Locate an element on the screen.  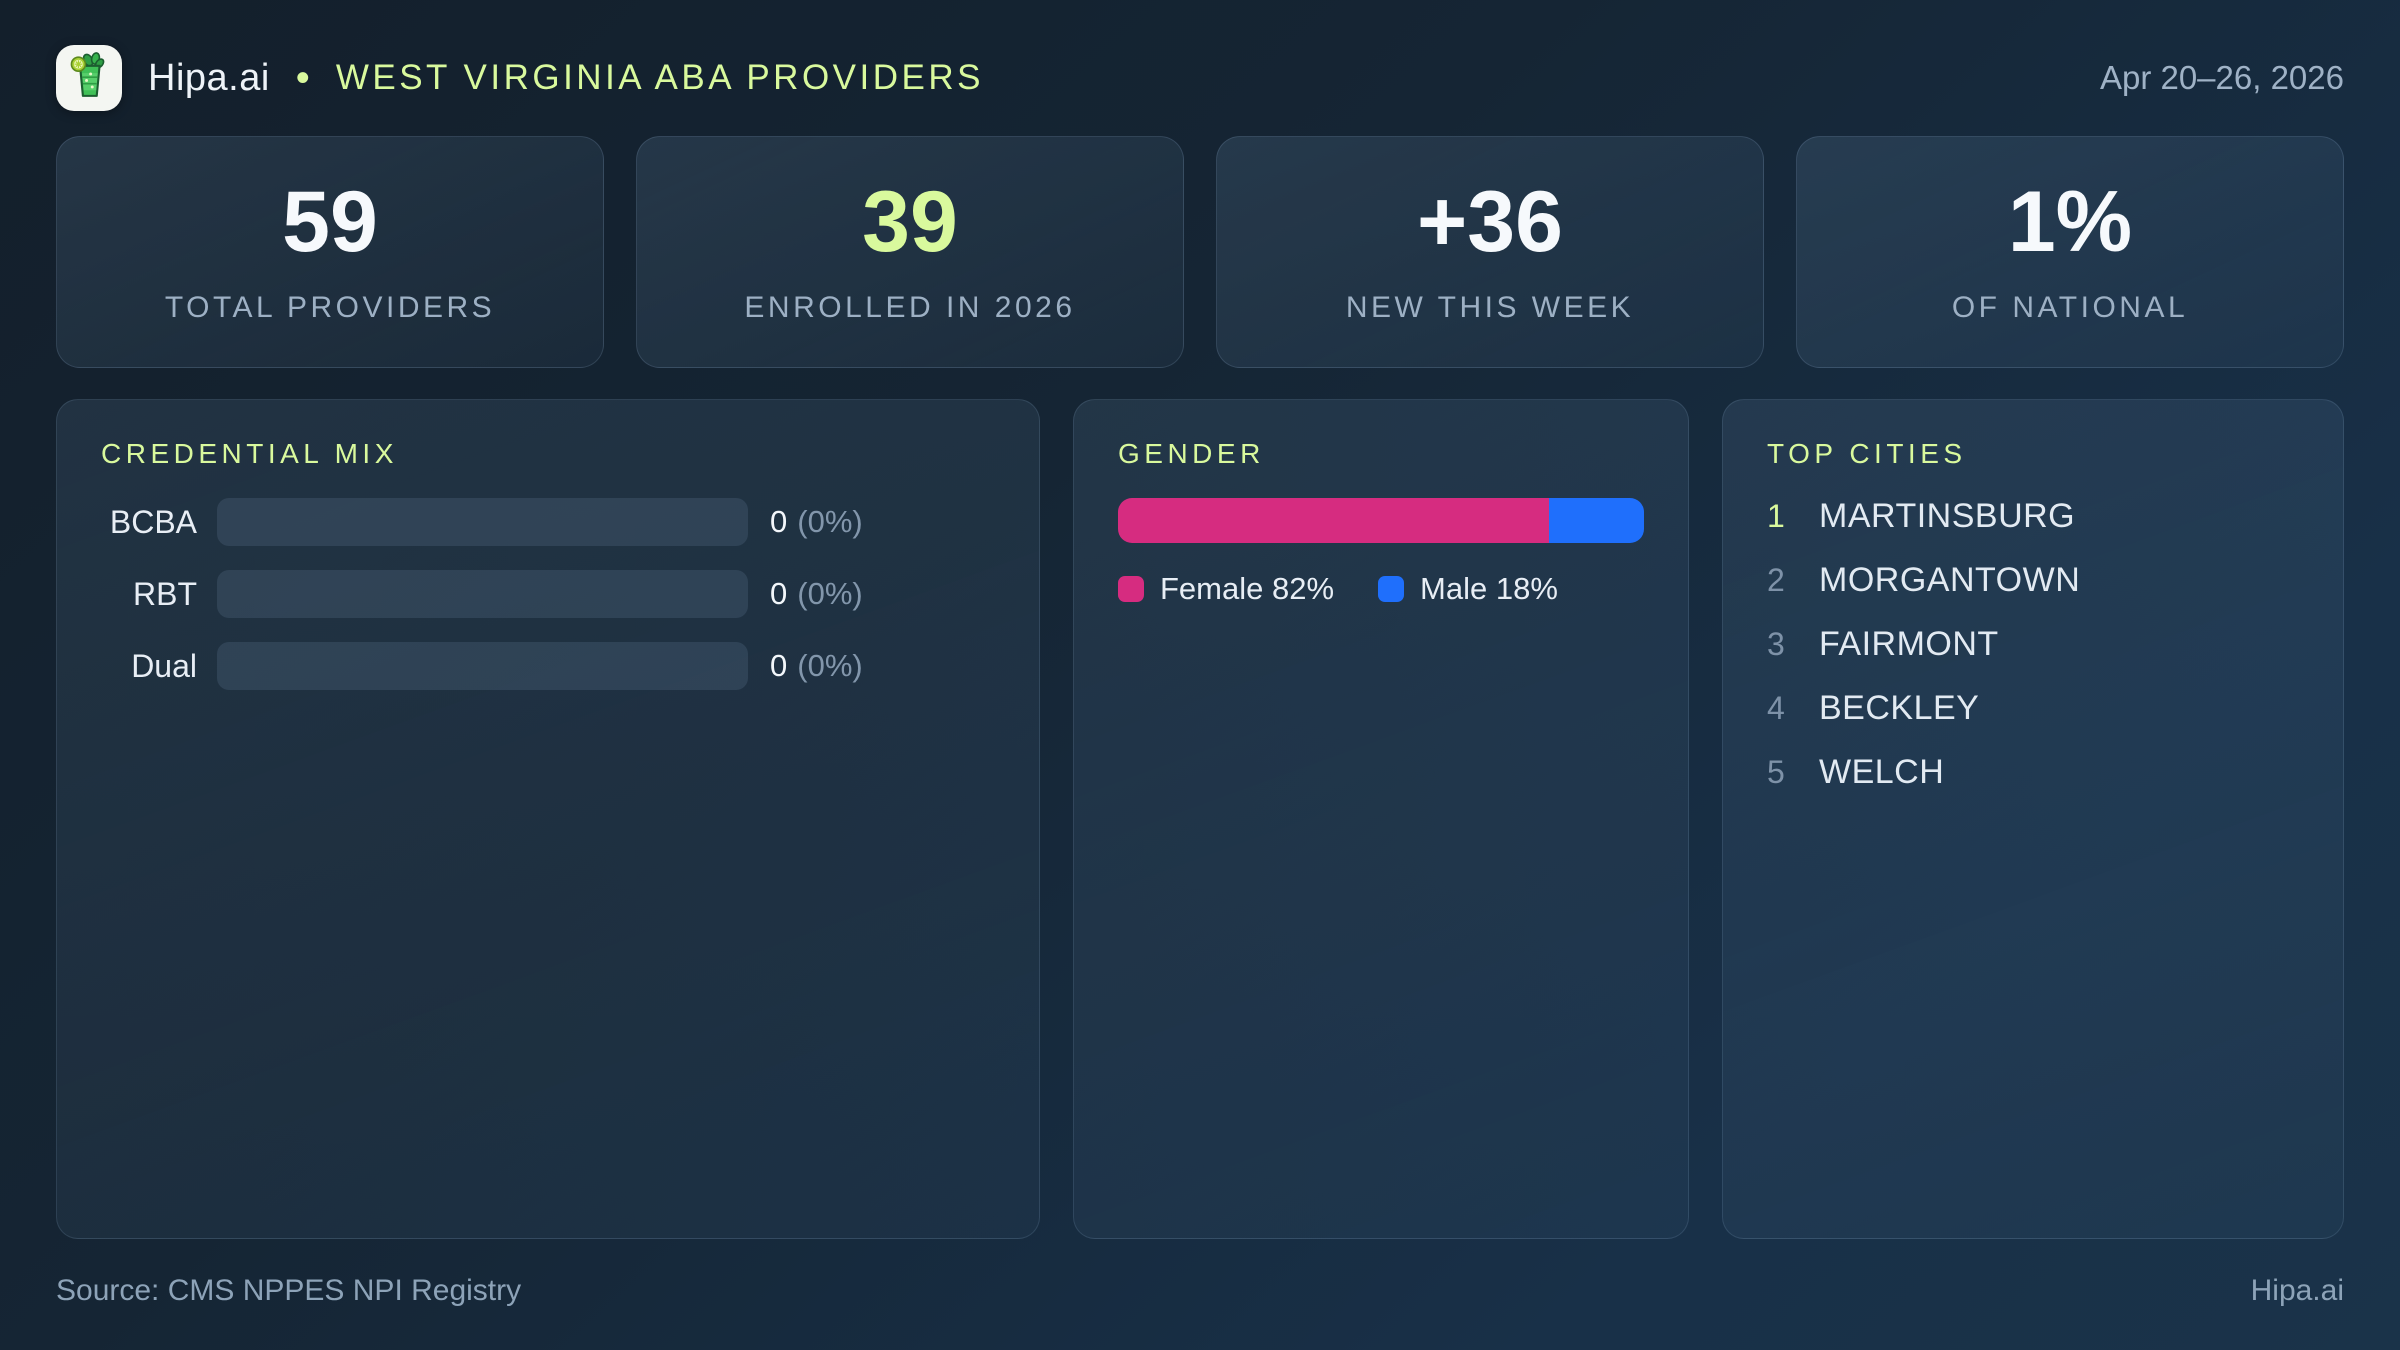
legend-item-female: Female 82% is located at coordinates (1226, 589).